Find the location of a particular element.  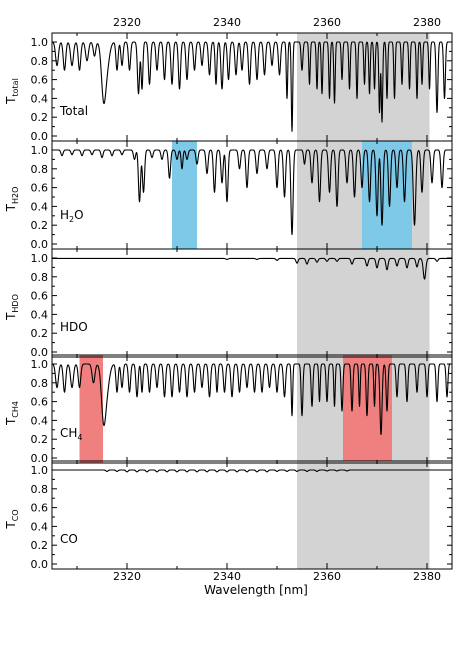

y-tick-label-co: 1.0 is located at coordinates (40, 470).